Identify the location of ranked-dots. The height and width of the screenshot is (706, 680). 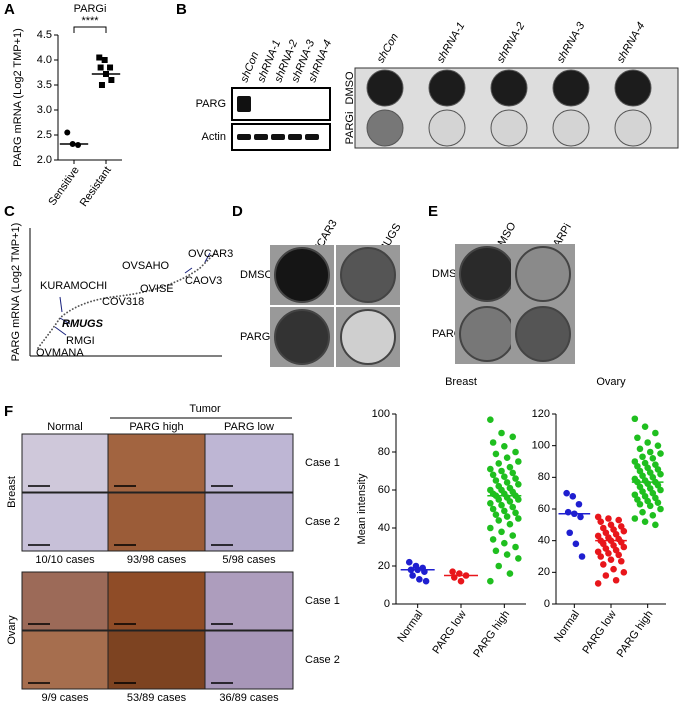
(128, 299).